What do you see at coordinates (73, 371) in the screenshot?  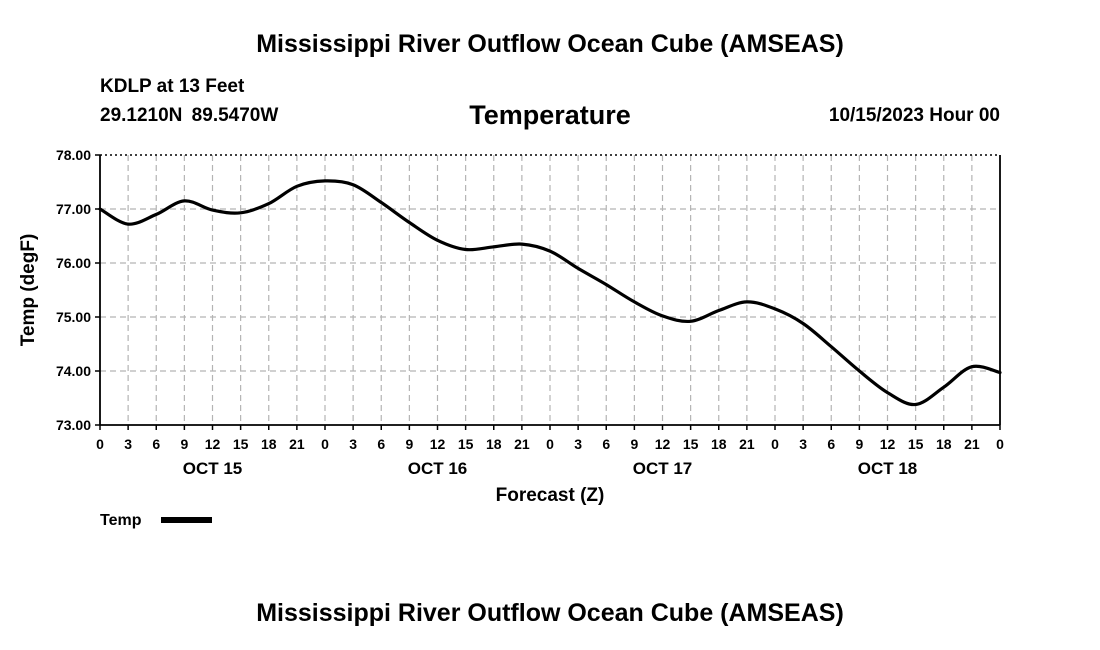 I see `y-tick-label: 74.00` at bounding box center [73, 371].